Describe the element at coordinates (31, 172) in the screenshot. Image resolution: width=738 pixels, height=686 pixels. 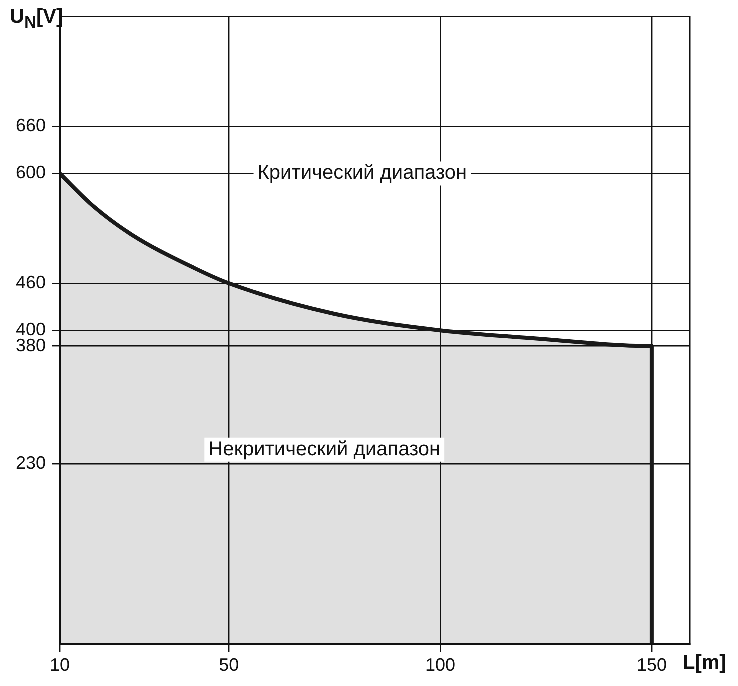
I see `y-tick-label: 600` at that location.